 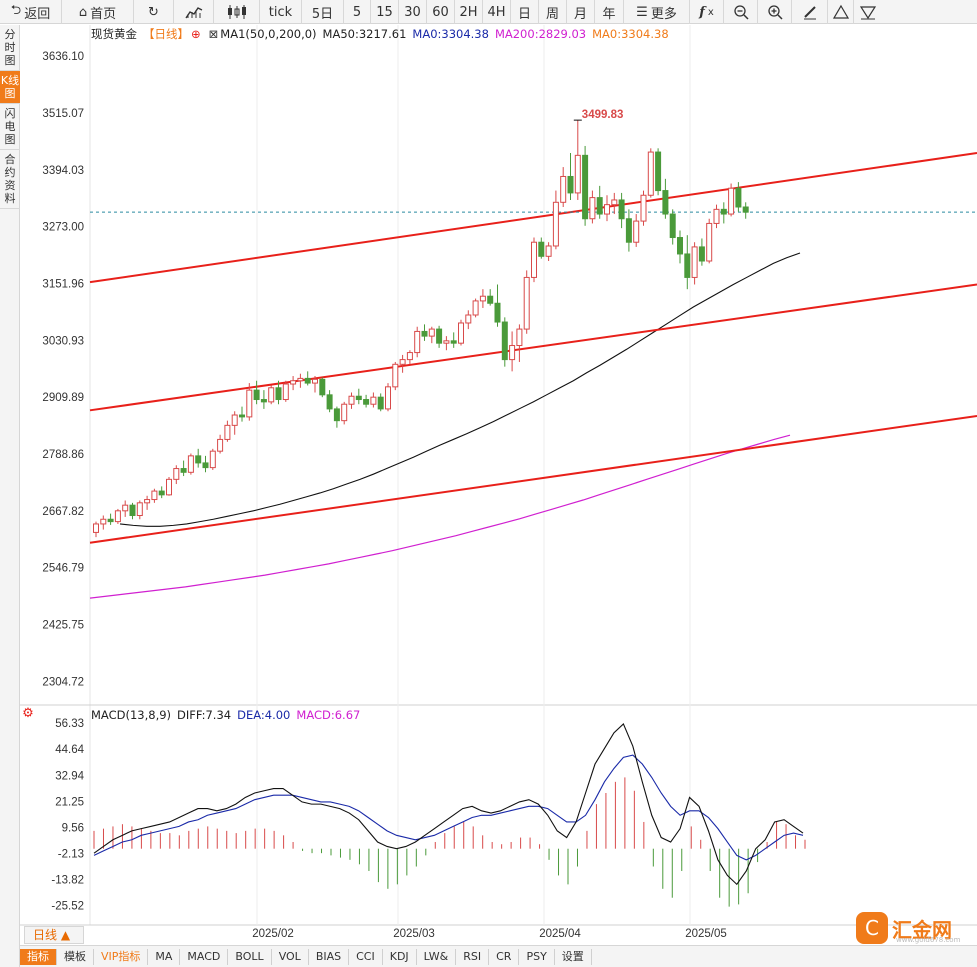 What do you see at coordinates (437, 956) in the screenshot?
I see `indicator-tab: LW&` at bounding box center [437, 956].